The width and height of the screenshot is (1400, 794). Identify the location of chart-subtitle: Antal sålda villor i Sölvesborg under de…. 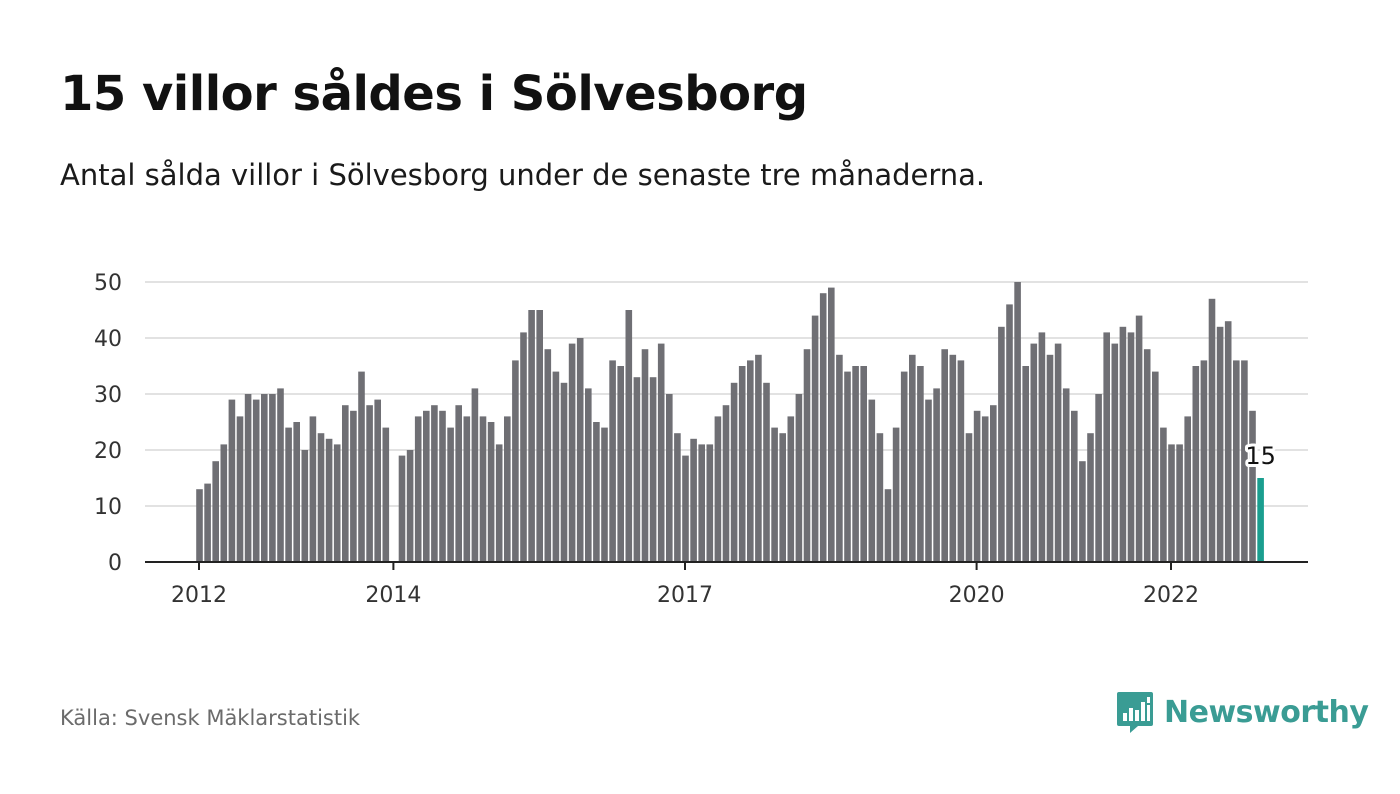
(523, 175).